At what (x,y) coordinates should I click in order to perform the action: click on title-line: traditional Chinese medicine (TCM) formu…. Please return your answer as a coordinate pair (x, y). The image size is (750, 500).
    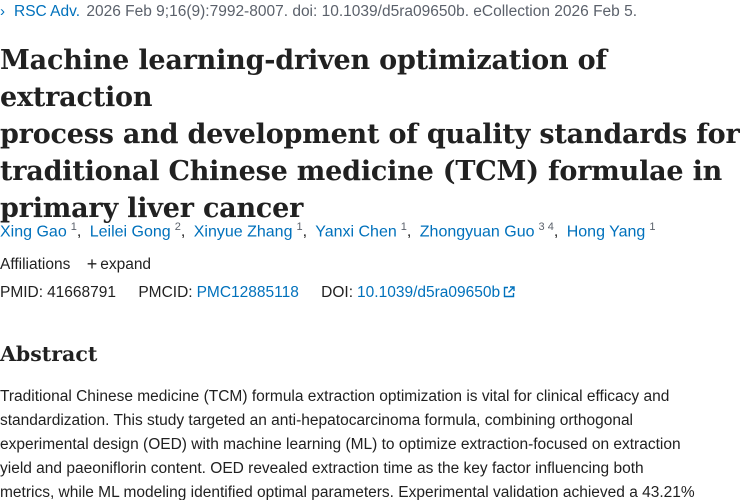
    Looking at the image, I should click on (361, 171).